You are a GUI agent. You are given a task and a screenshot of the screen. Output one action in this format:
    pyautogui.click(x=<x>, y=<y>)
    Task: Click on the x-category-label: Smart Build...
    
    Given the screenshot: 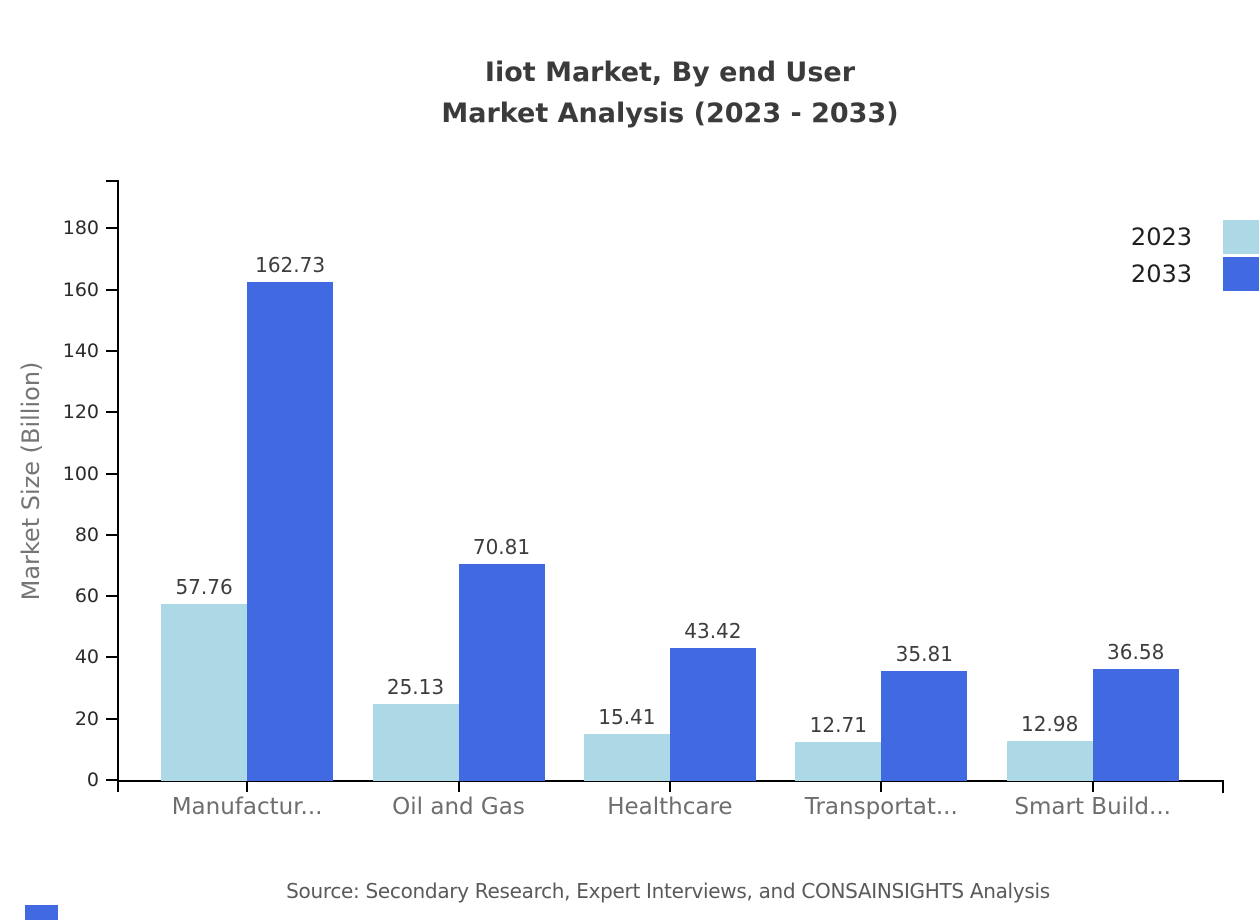 What is the action you would take?
    pyautogui.click(x=1092, y=807)
    